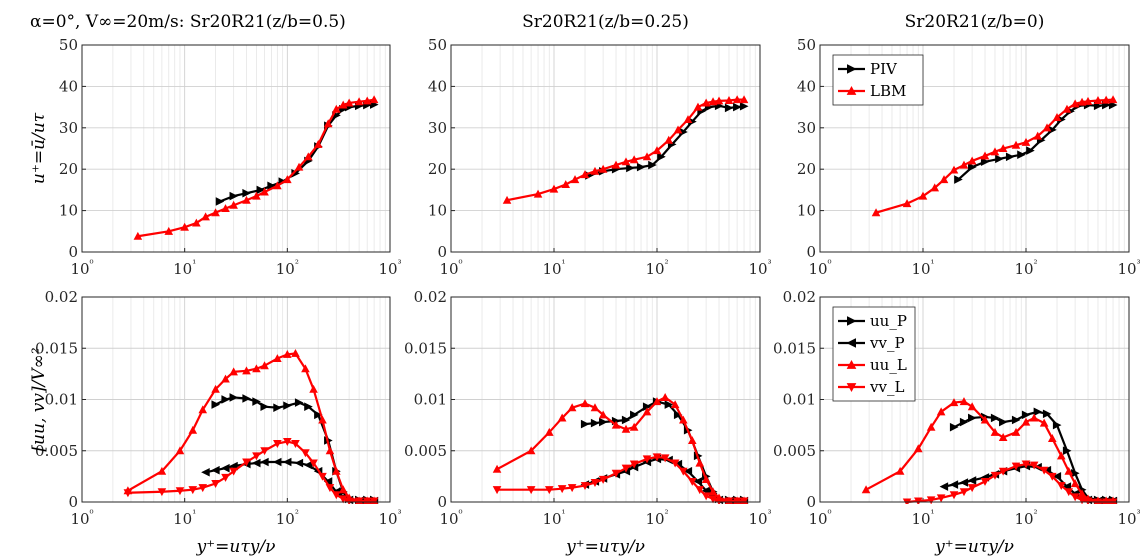 This screenshot has width=1146, height=558. I want to click on y-tick-label: 0.02, so click(799, 297).